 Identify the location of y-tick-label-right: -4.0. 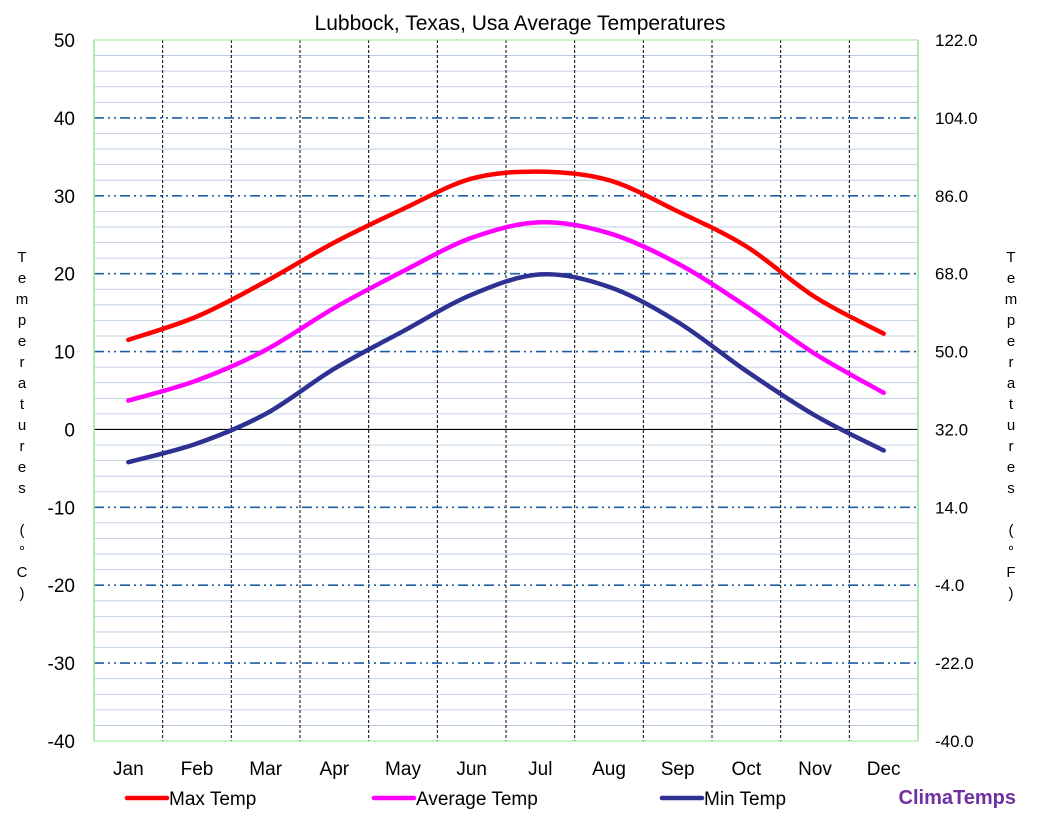
(949, 585).